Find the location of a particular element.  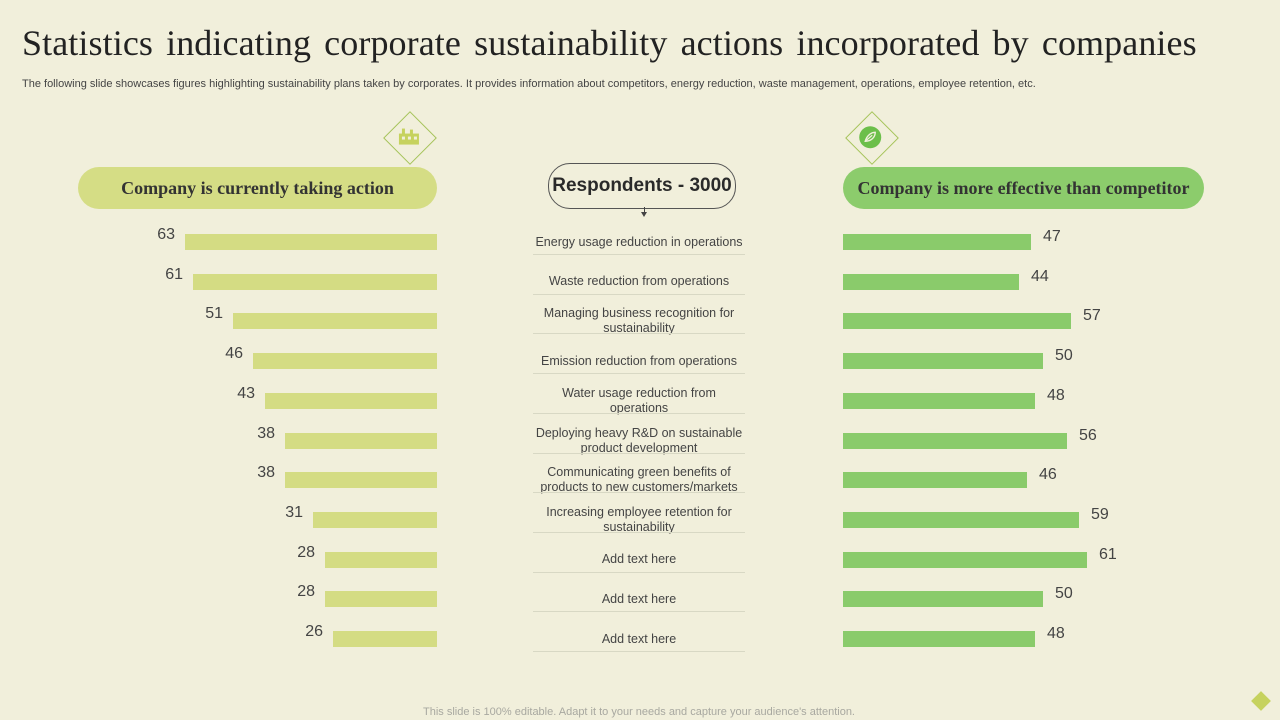

left-series-header: Company is currently taking action is located at coordinates (257, 188).